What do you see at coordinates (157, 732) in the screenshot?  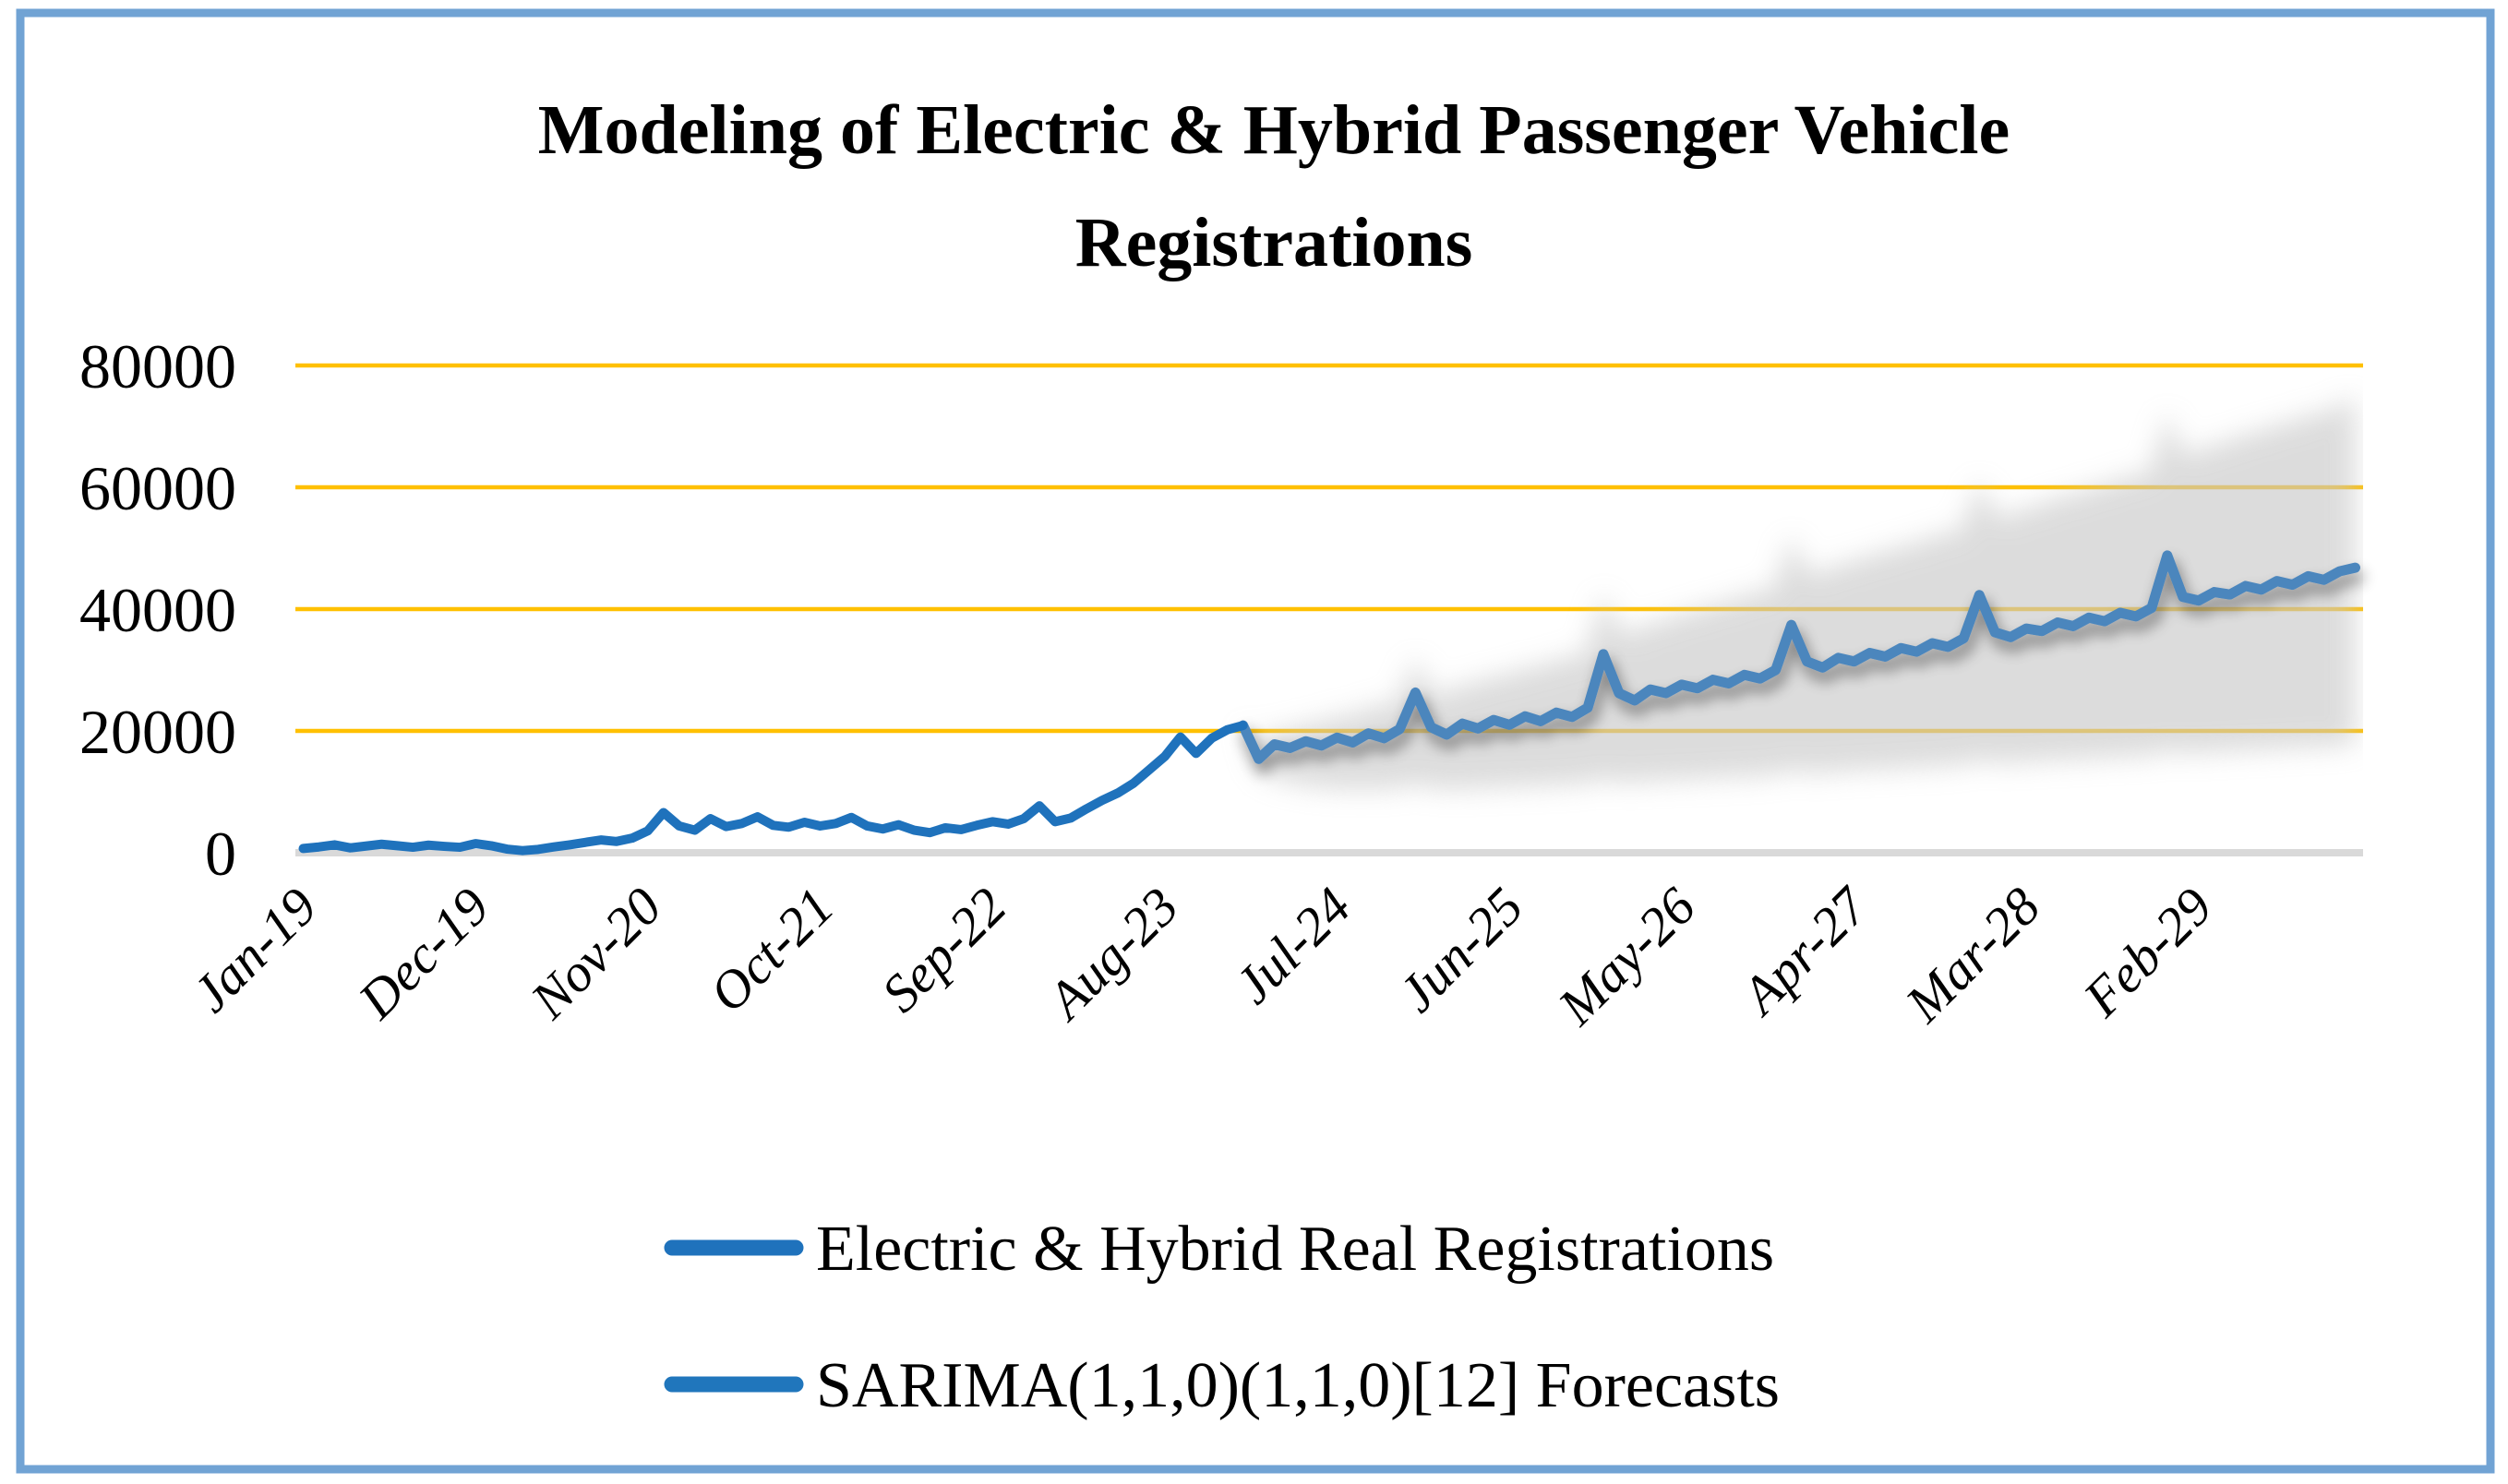 I see `y-axis-tick-label-20000: 20000` at bounding box center [157, 732].